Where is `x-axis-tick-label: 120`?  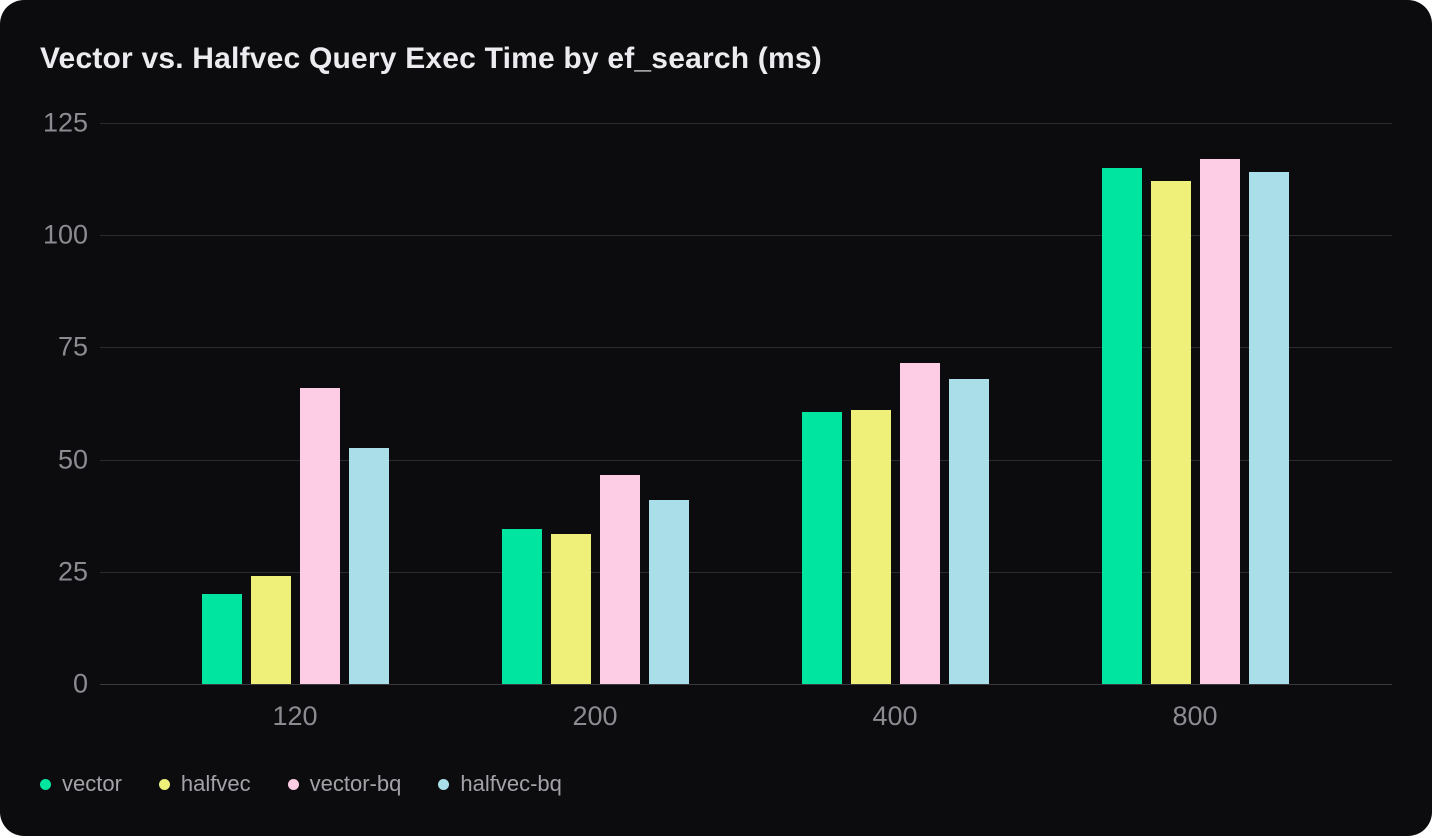 x-axis-tick-label: 120 is located at coordinates (295, 716).